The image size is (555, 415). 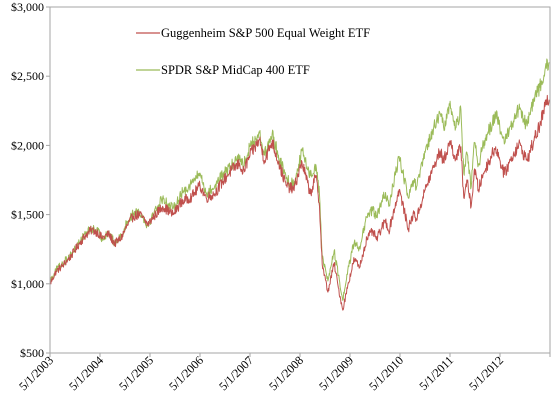 I want to click on x-tick-label: 5/1/2006, so click(x=186, y=373).